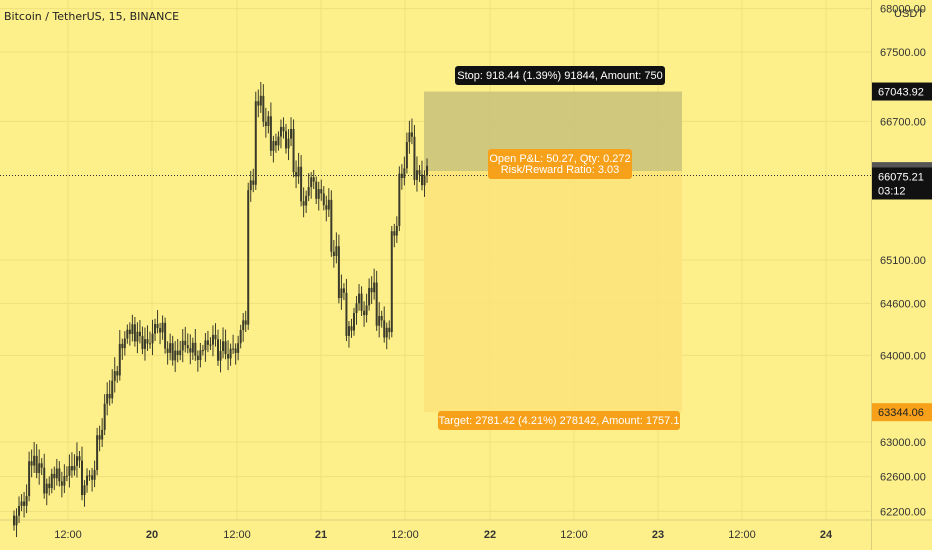 The image size is (932, 550). I want to click on x-tick-label-8: 12:00, so click(742, 535).